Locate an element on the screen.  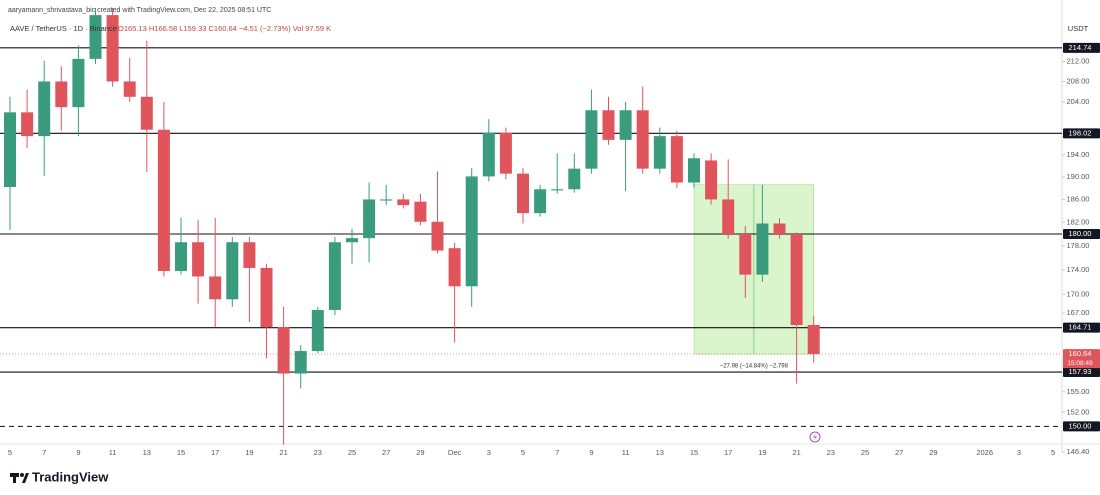
level-label: 198.02 is located at coordinates (1080, 132).